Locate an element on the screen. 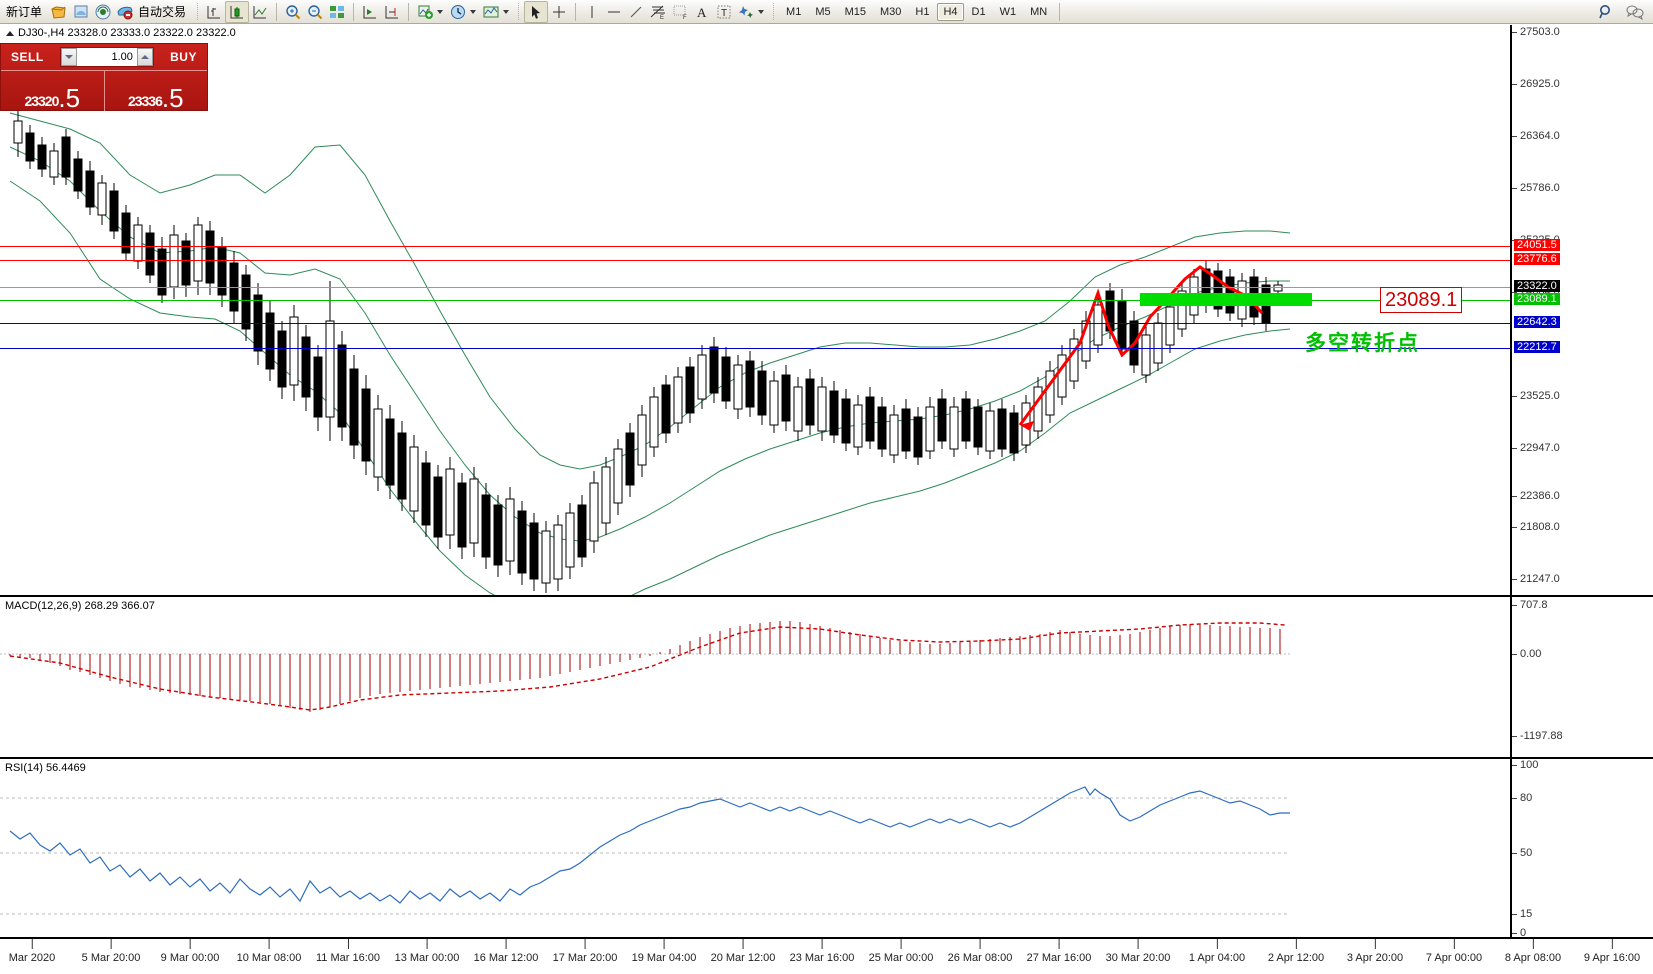 Image resolution: width=1653 pixels, height=974 pixels. price-label-pivot: 23089.1 is located at coordinates (1537, 299).